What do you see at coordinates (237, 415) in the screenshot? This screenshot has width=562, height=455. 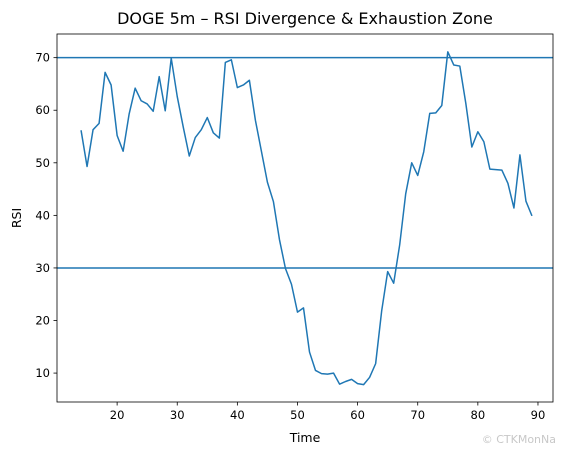 I see `x-tick-label: 40` at bounding box center [237, 415].